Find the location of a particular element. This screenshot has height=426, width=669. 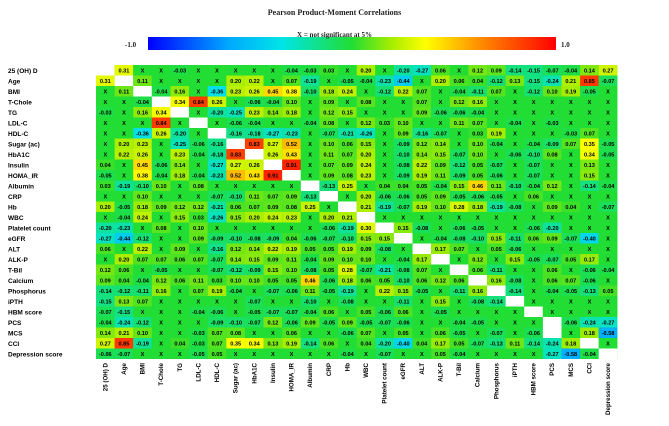

column-label: WBC is located at coordinates (366, 369).